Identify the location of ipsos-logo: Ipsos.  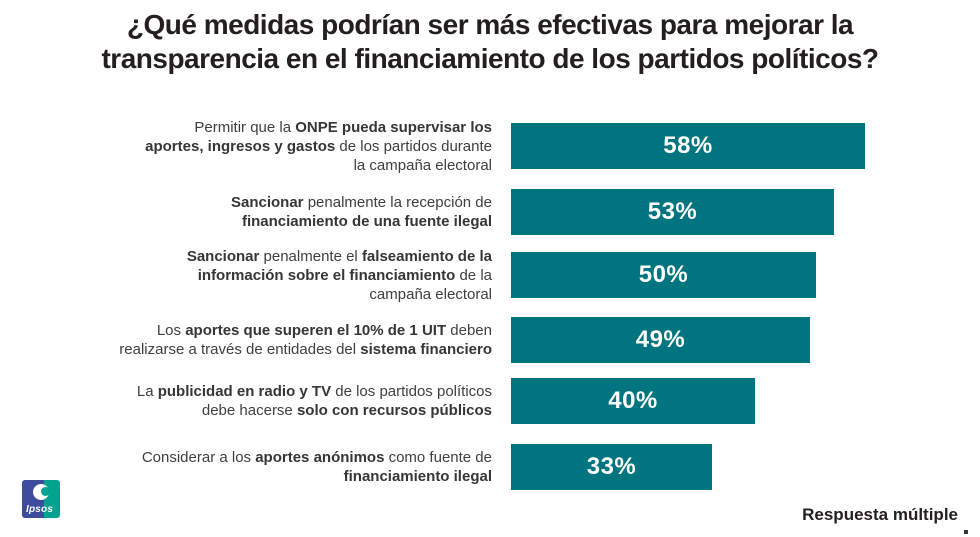
(41, 499).